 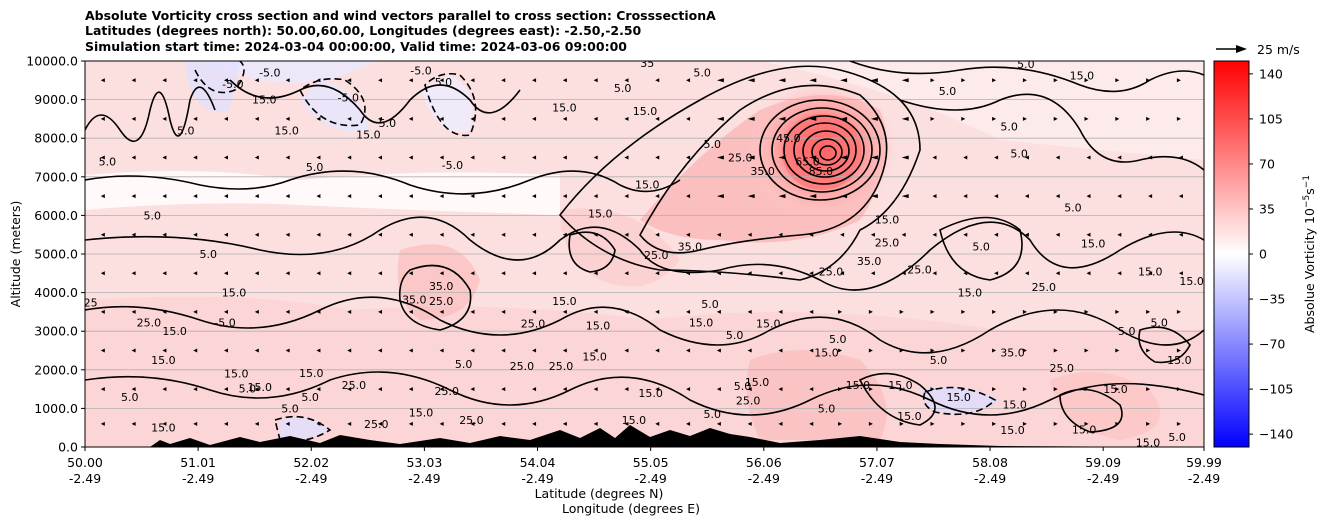 What do you see at coordinates (85, 462) in the screenshot?
I see `x-tick-label-latitude: 50.00` at bounding box center [85, 462].